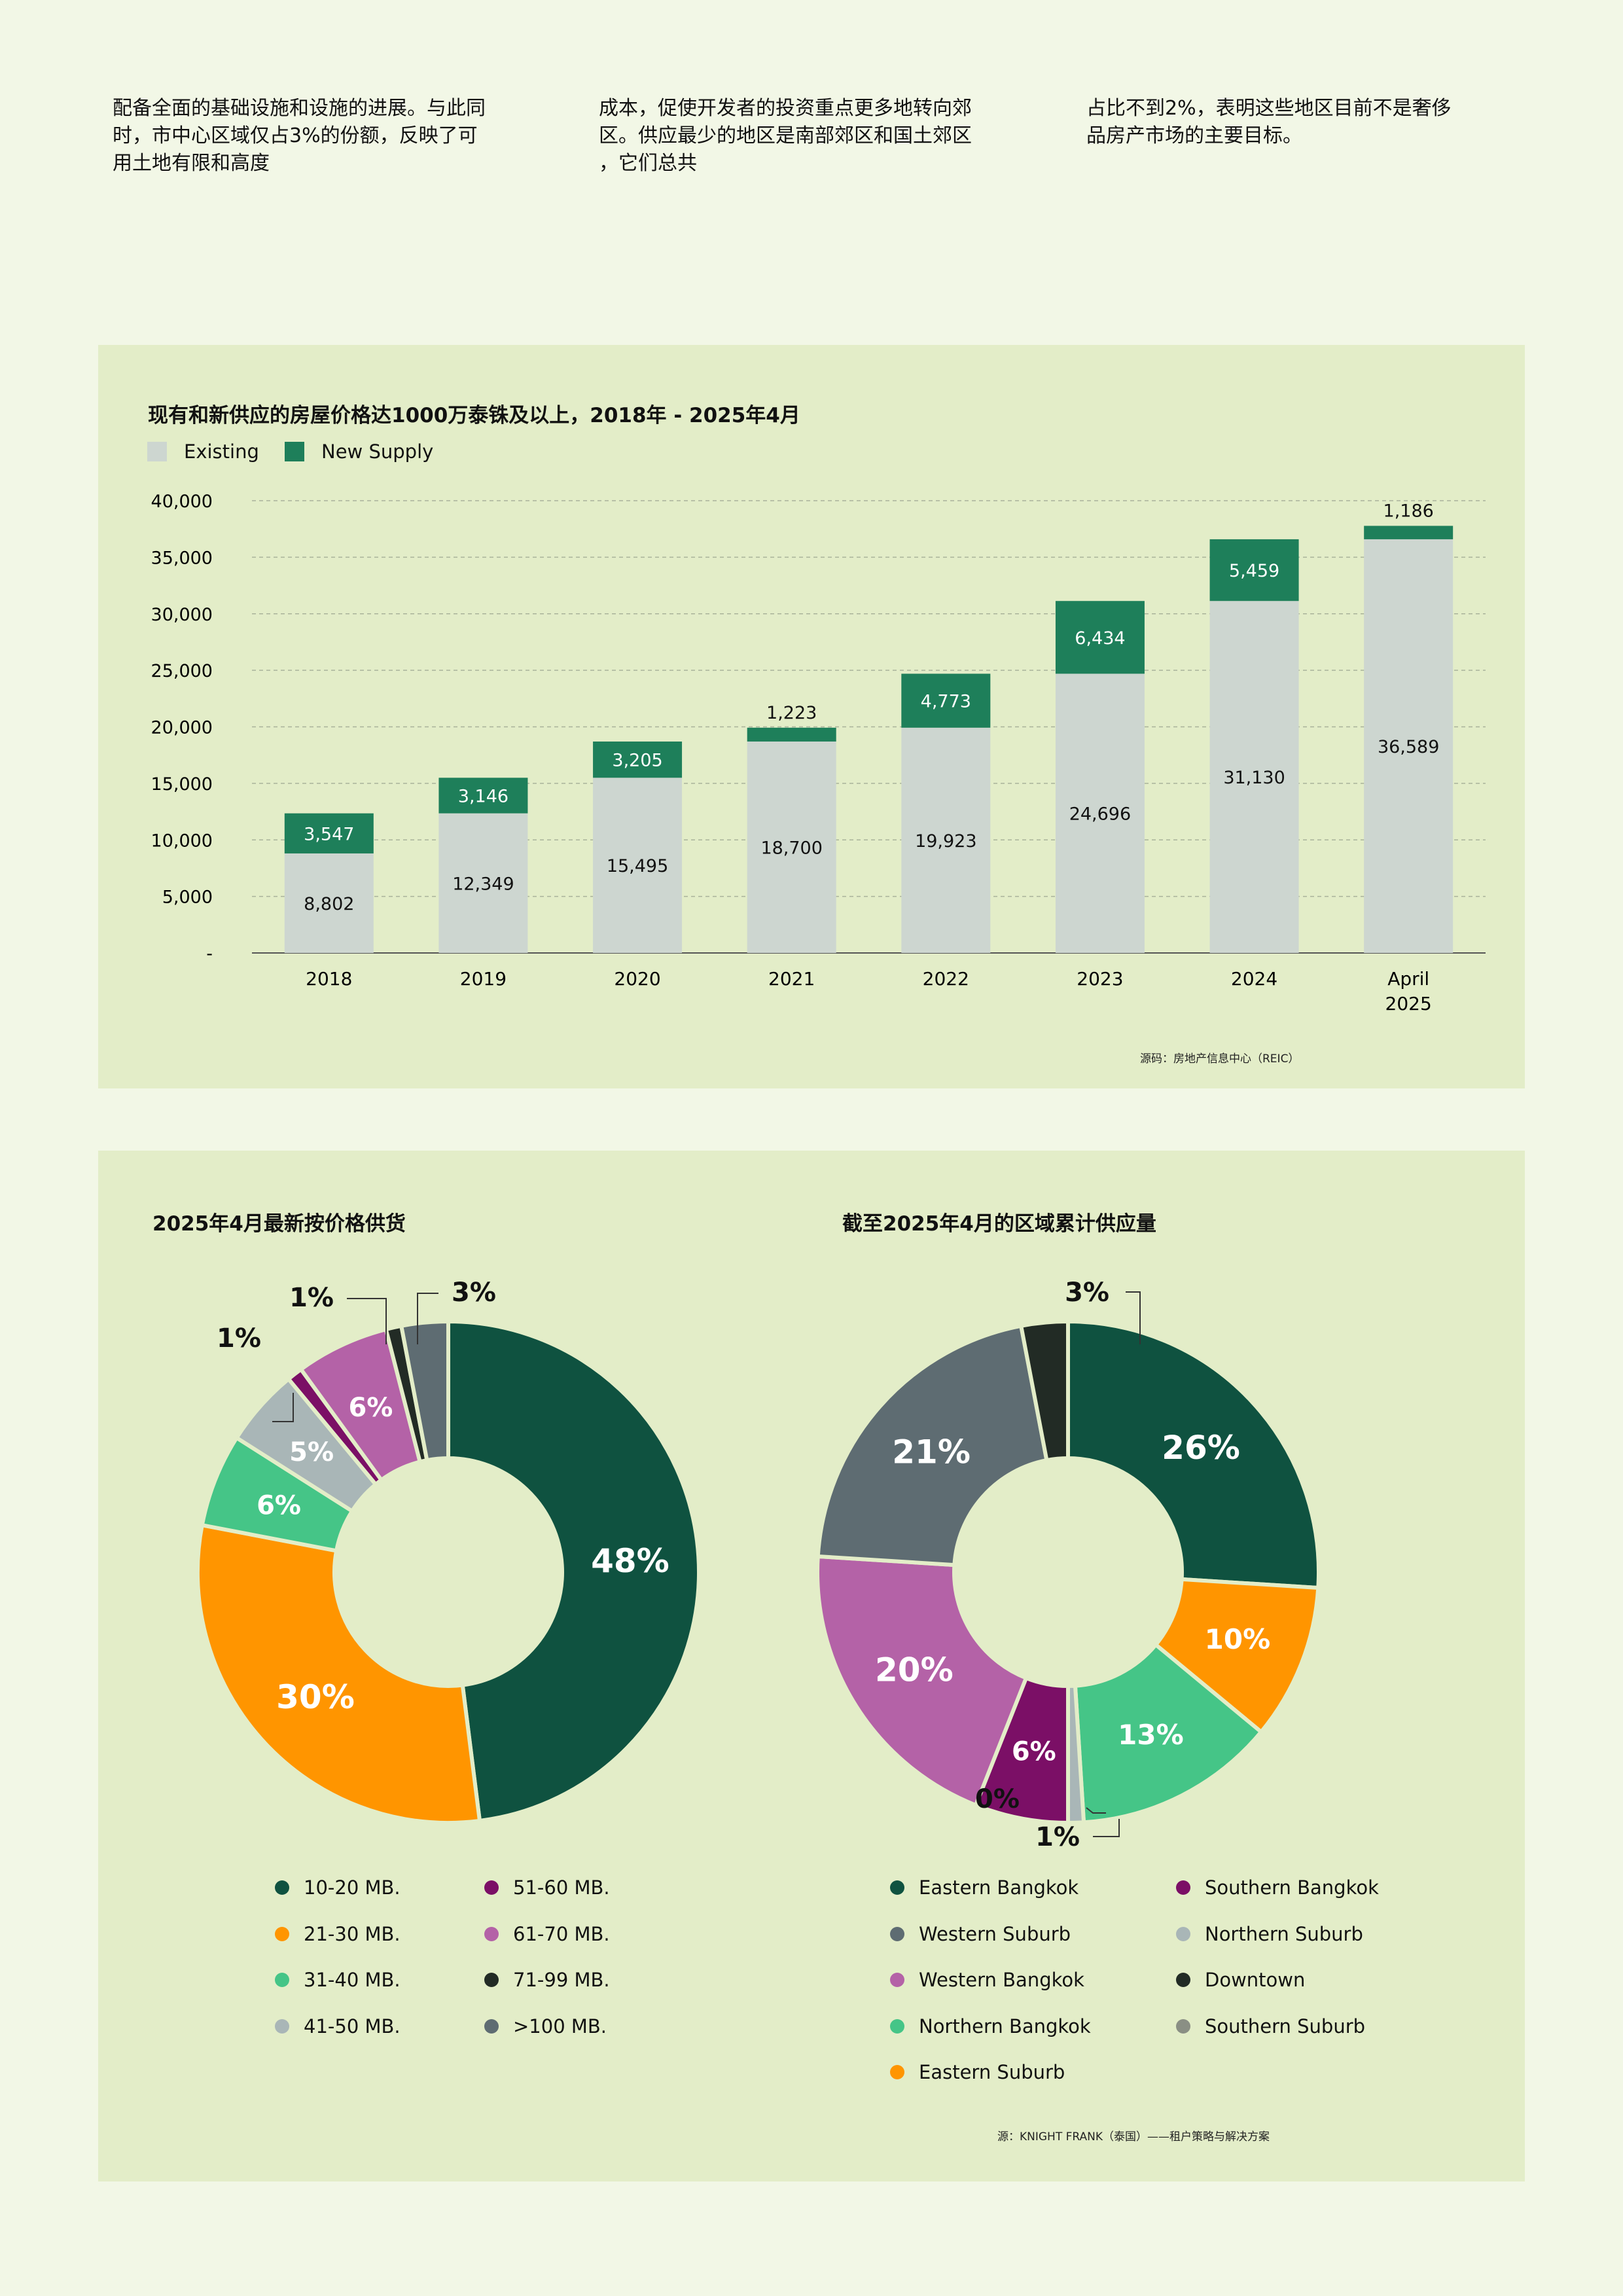 This screenshot has height=2296, width=1623. Describe the element at coordinates (329, 834) in the screenshot. I see `data-label-new-supply: 3,547` at that location.